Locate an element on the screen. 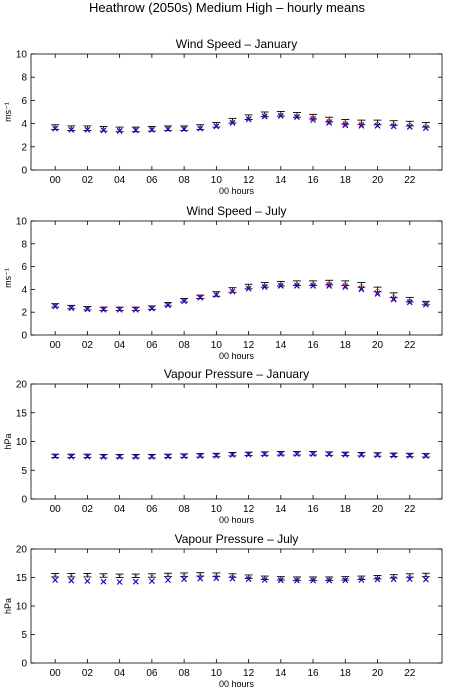 This screenshot has width=454, height=689. y-tick-label: 4 is located at coordinates (24, 290).